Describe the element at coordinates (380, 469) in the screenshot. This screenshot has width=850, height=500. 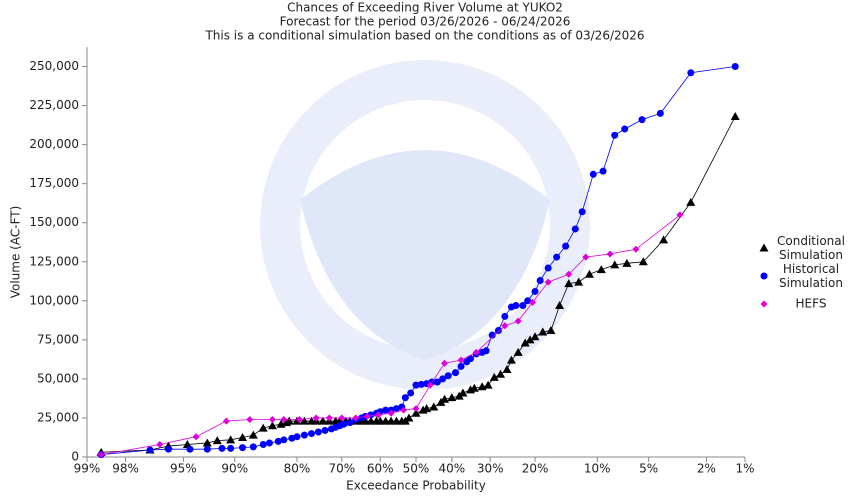
I see `x-tick-label: 60%` at that location.